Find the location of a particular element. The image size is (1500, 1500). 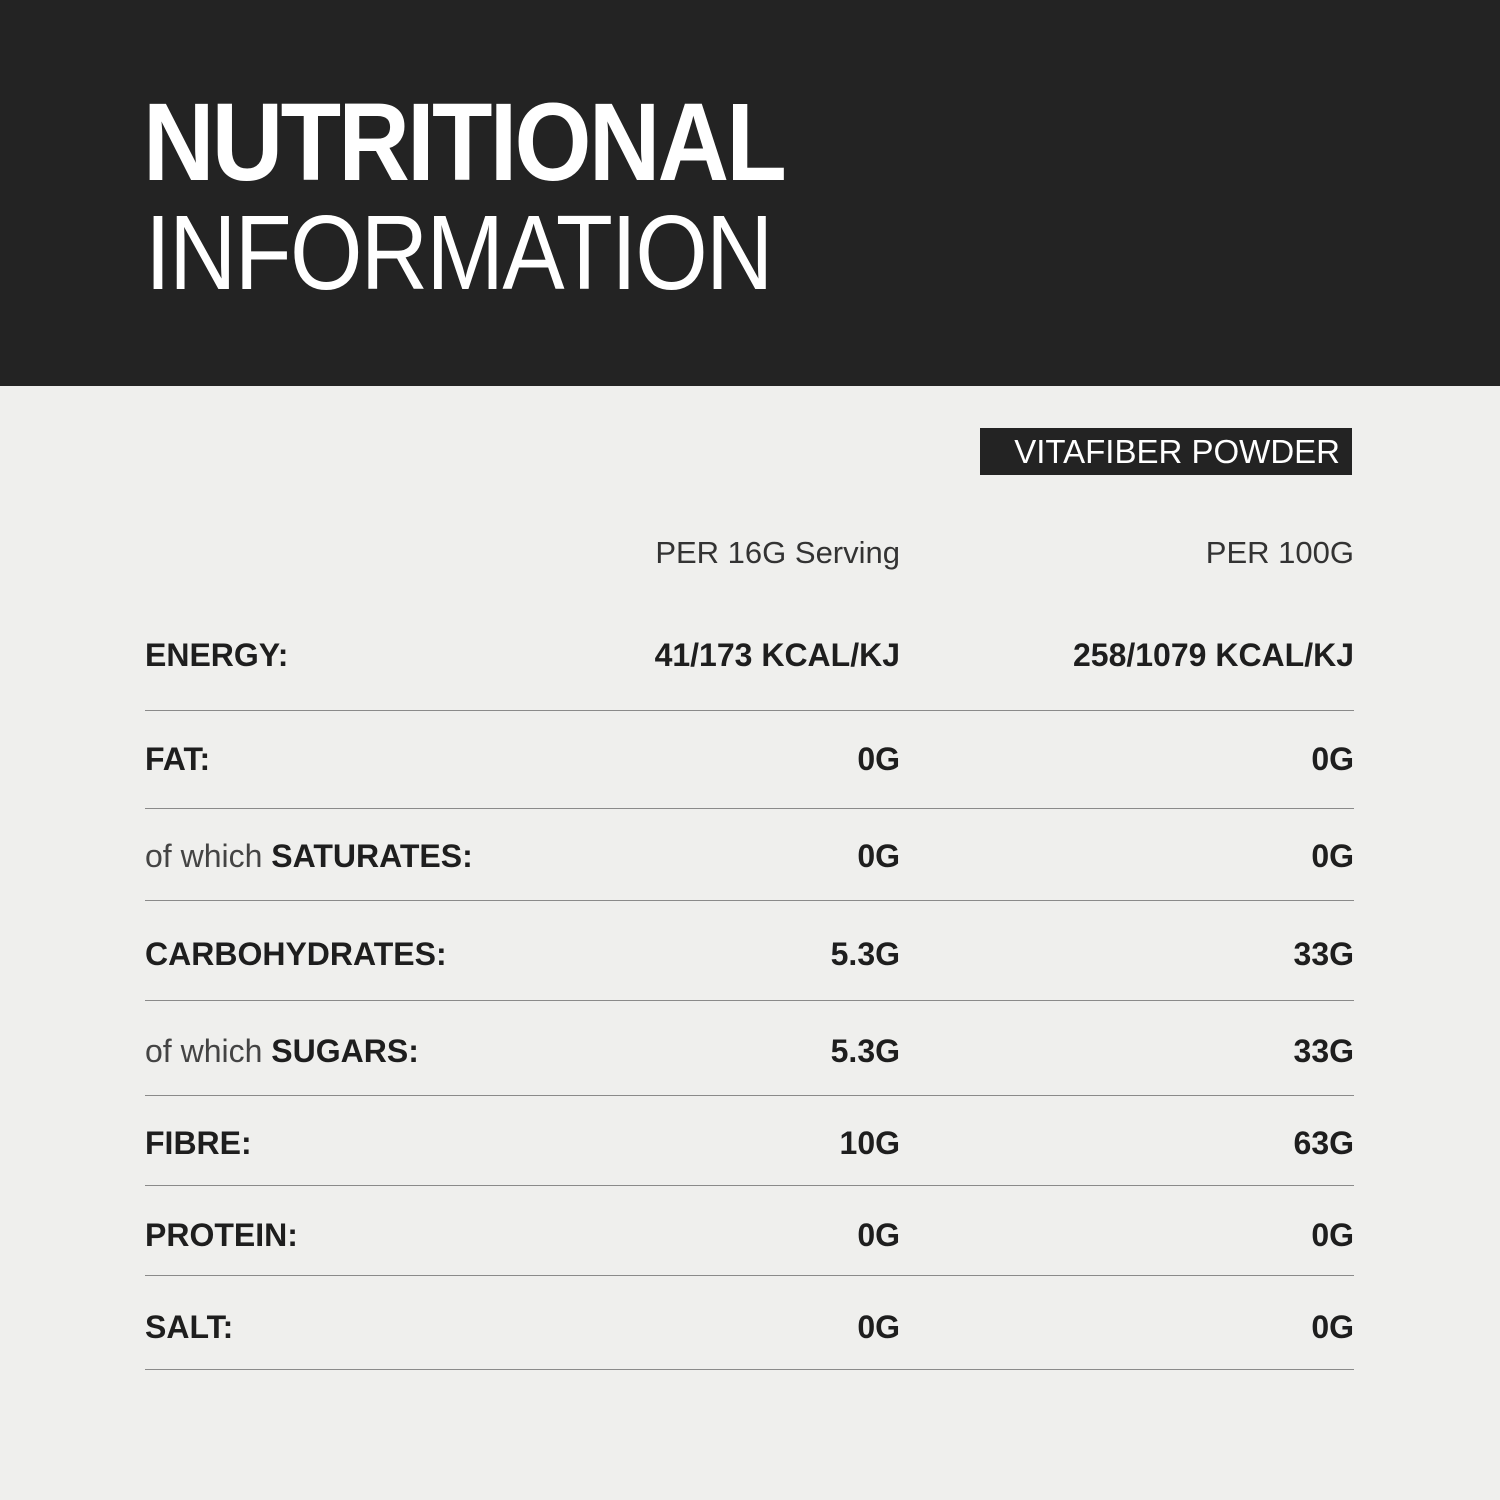

table-row: FIBRE: 10G 63G is located at coordinates (749, 1143).